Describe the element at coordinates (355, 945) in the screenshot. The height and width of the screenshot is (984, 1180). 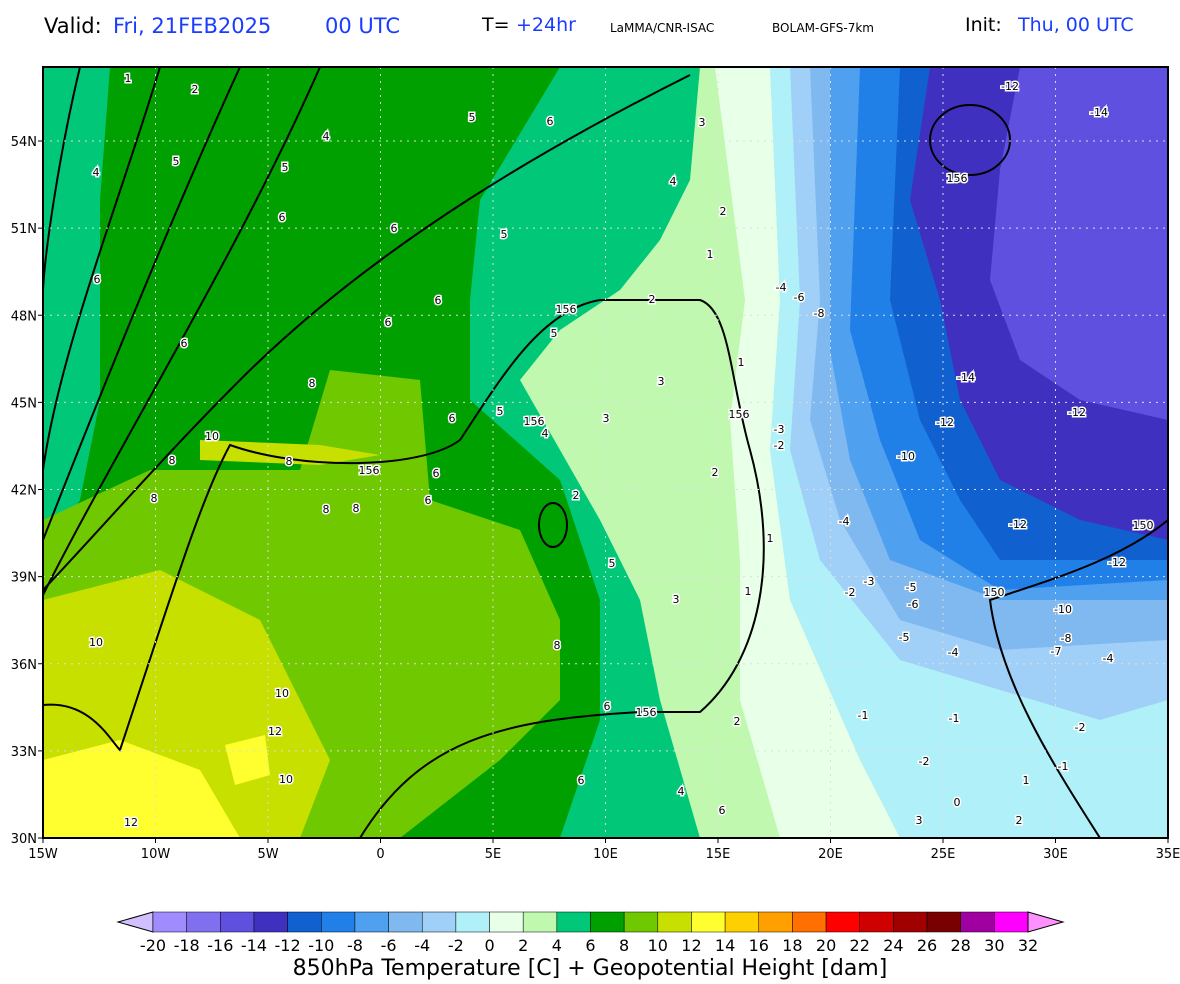
I see `colorbar-tick-label: -8` at that location.